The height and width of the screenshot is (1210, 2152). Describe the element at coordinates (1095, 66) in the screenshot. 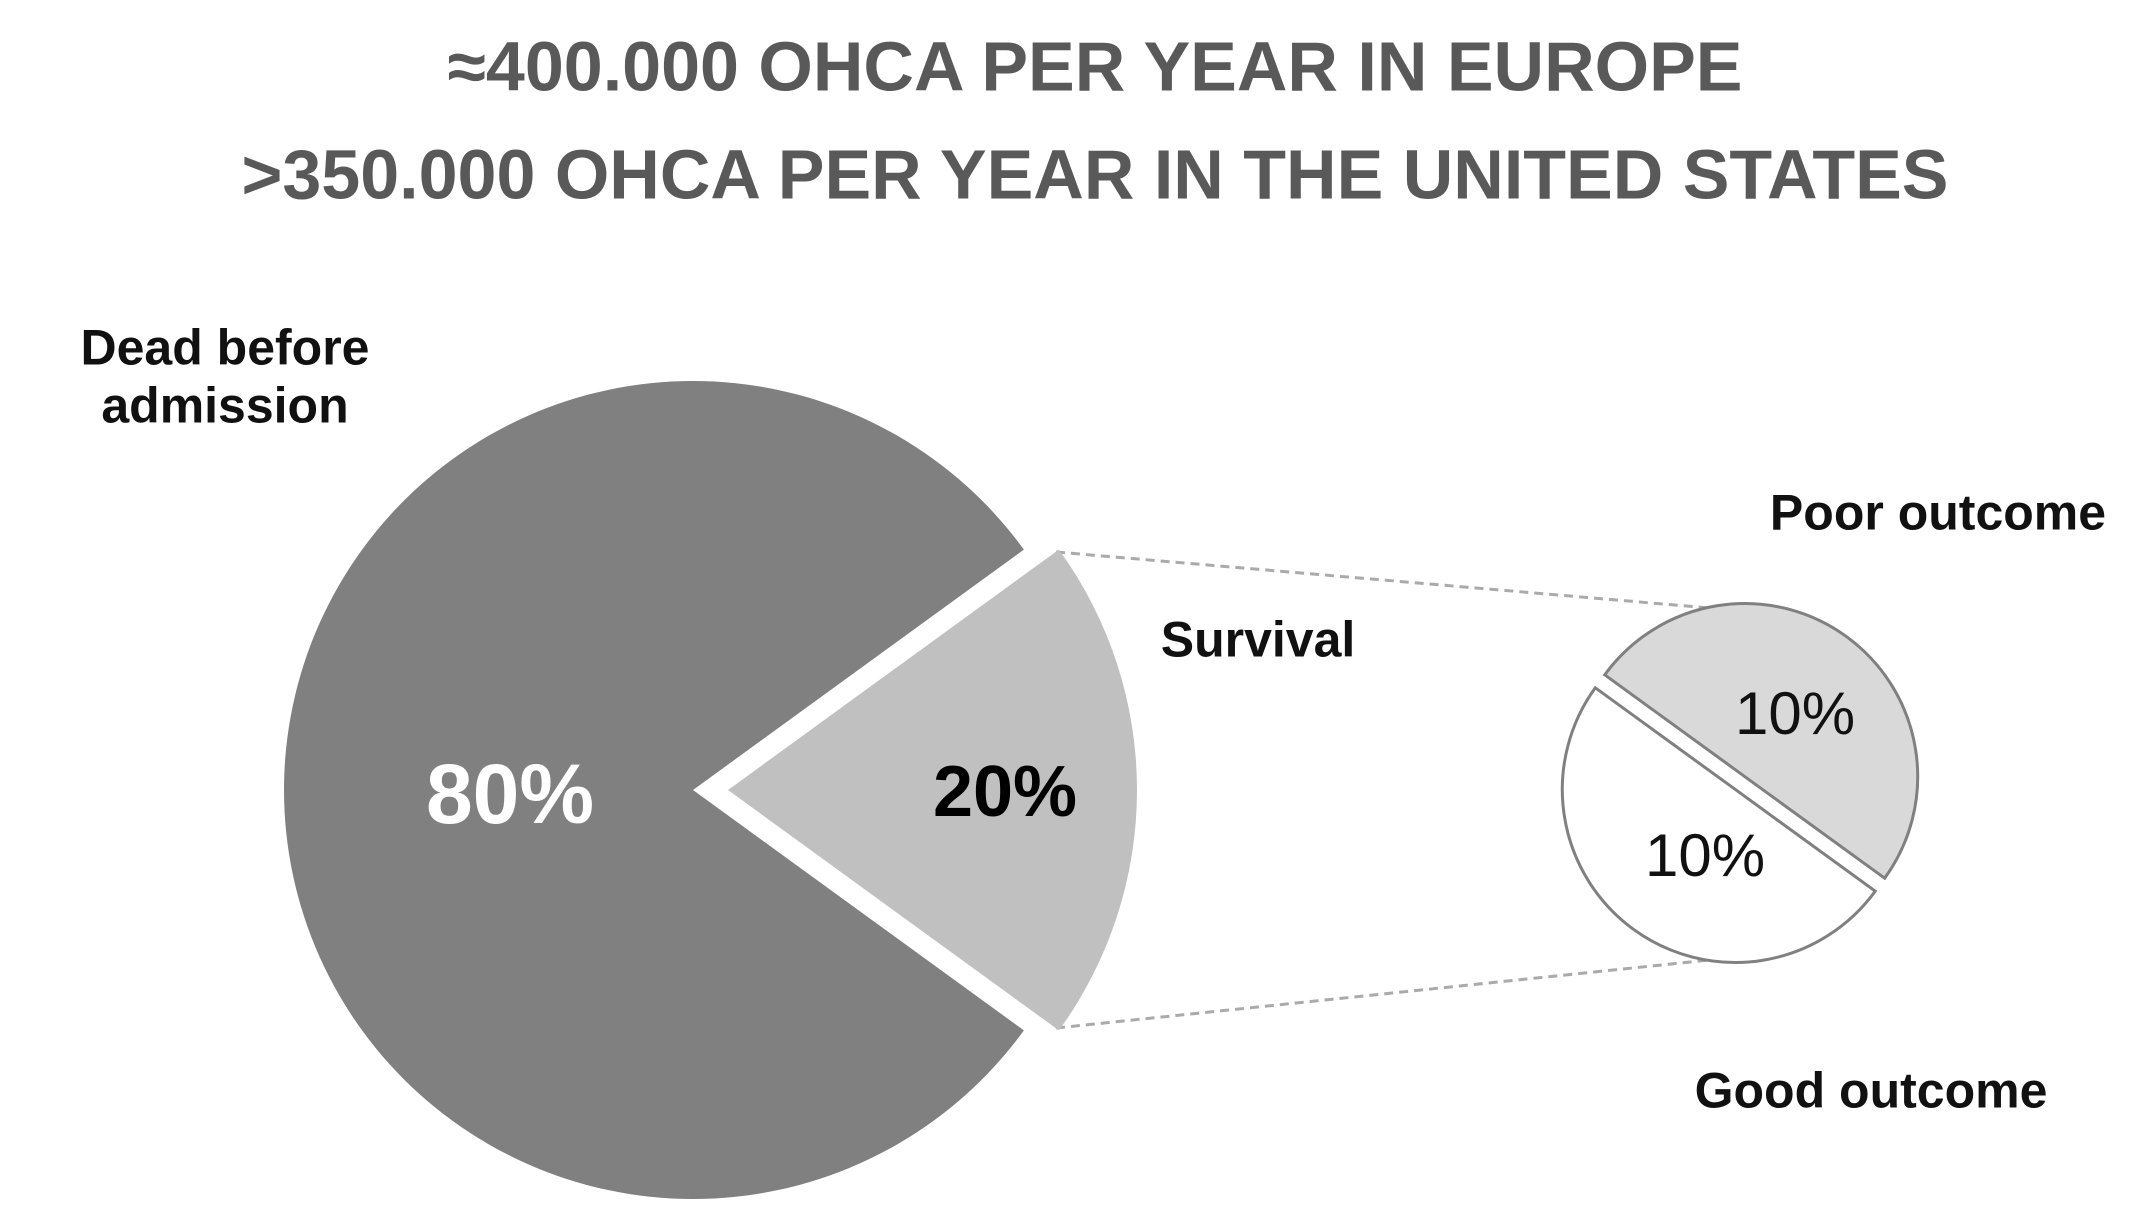

I see `chart-title: ≈400.000 OHCA PER YEAR IN EUROPE` at that location.